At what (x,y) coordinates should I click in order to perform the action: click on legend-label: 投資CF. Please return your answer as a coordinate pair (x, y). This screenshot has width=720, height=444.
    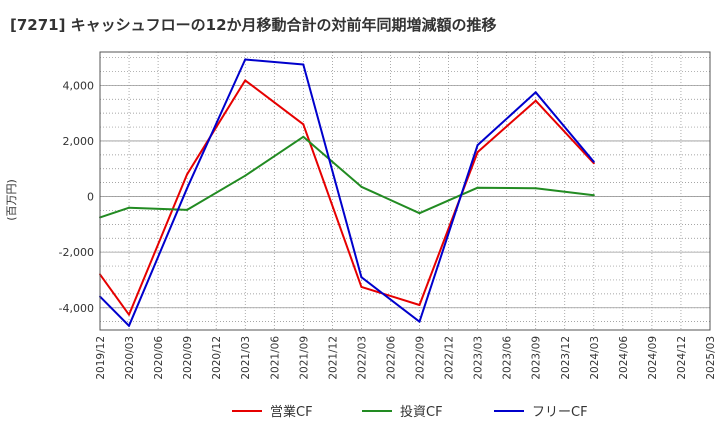
    Looking at the image, I should click on (421, 412).